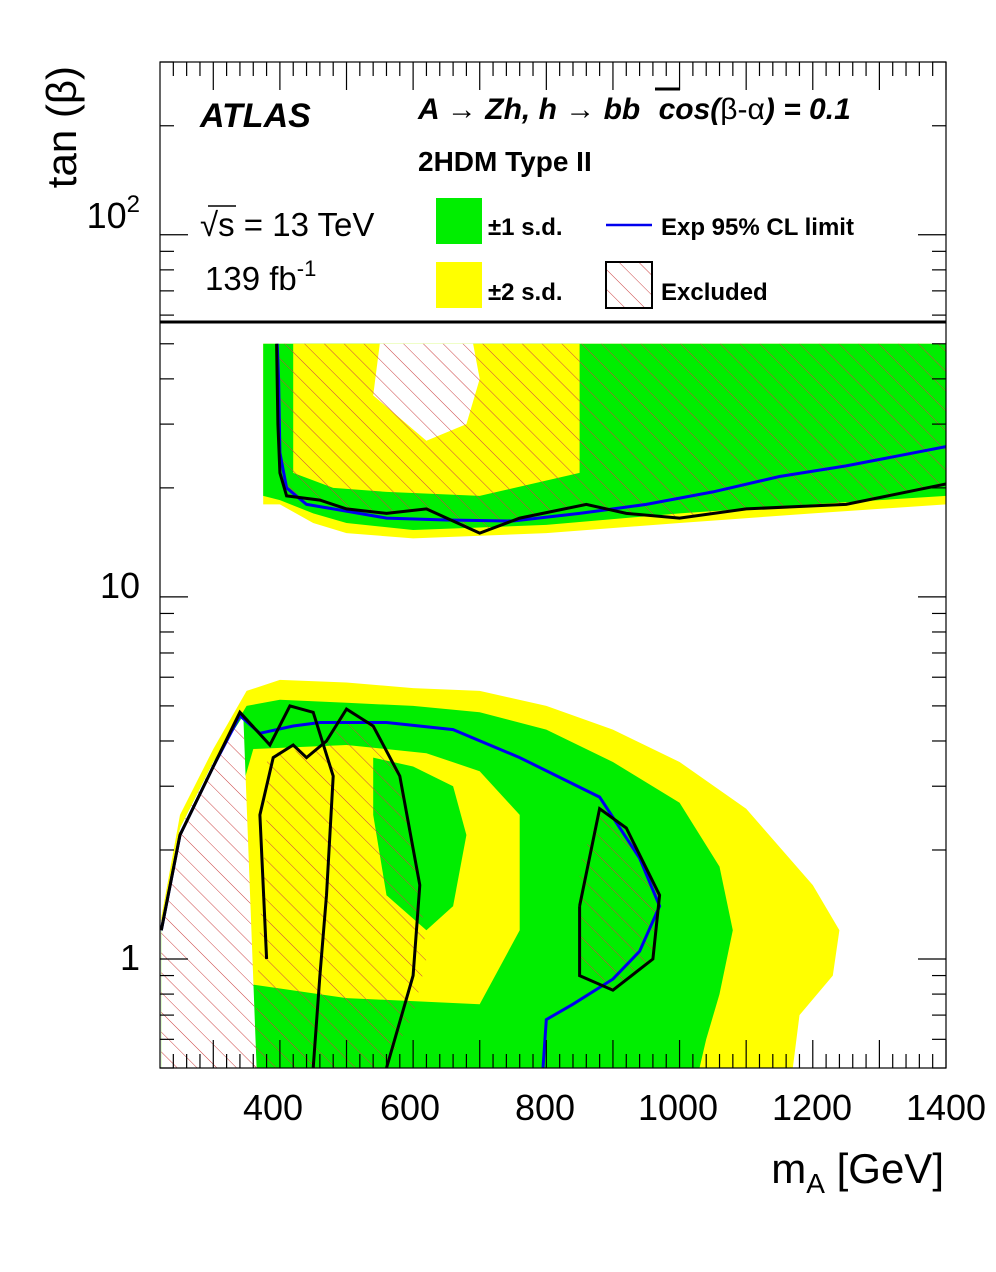  Describe the element at coordinates (946, 1107) in the screenshot. I see `x-tick-label: 1400` at that location.